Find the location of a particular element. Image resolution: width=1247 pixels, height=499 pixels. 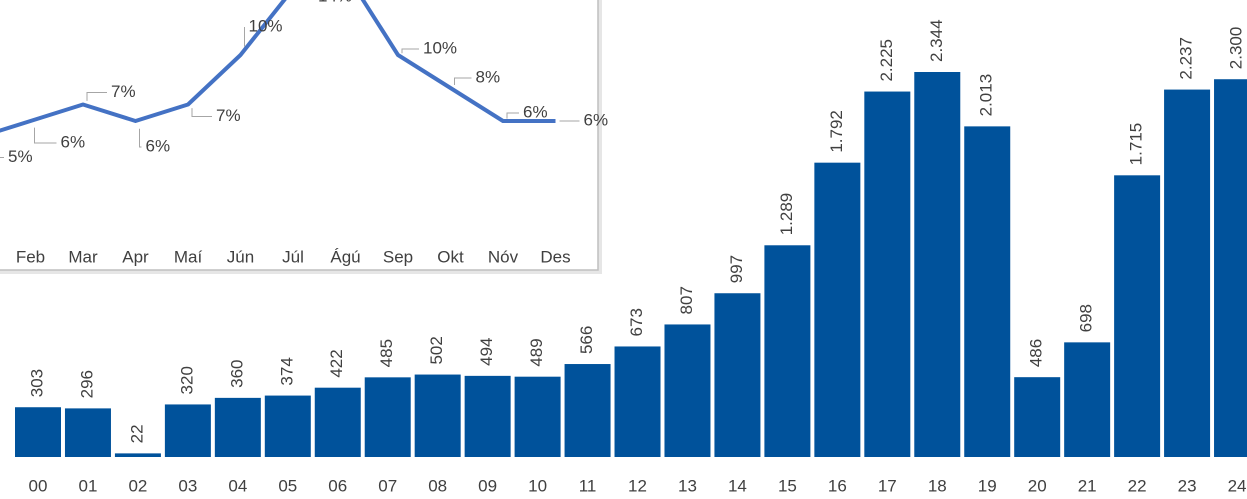

x-tick-label: 23 is located at coordinates (1187, 485).